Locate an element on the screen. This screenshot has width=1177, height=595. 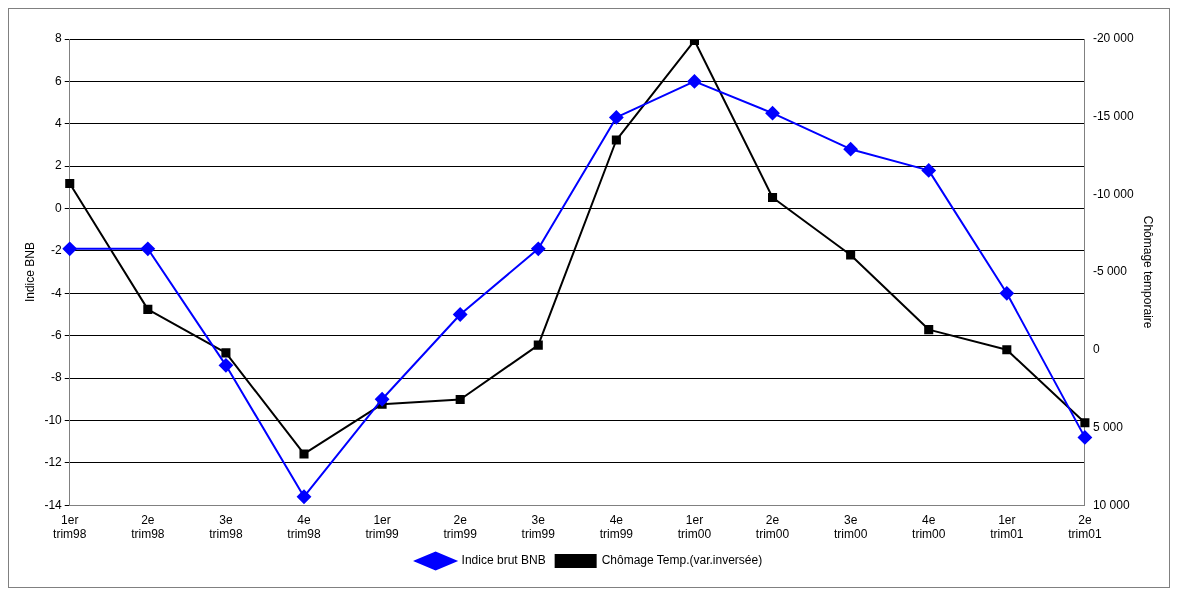
x-tick-label: 1er trim00 is located at coordinates (694, 527).